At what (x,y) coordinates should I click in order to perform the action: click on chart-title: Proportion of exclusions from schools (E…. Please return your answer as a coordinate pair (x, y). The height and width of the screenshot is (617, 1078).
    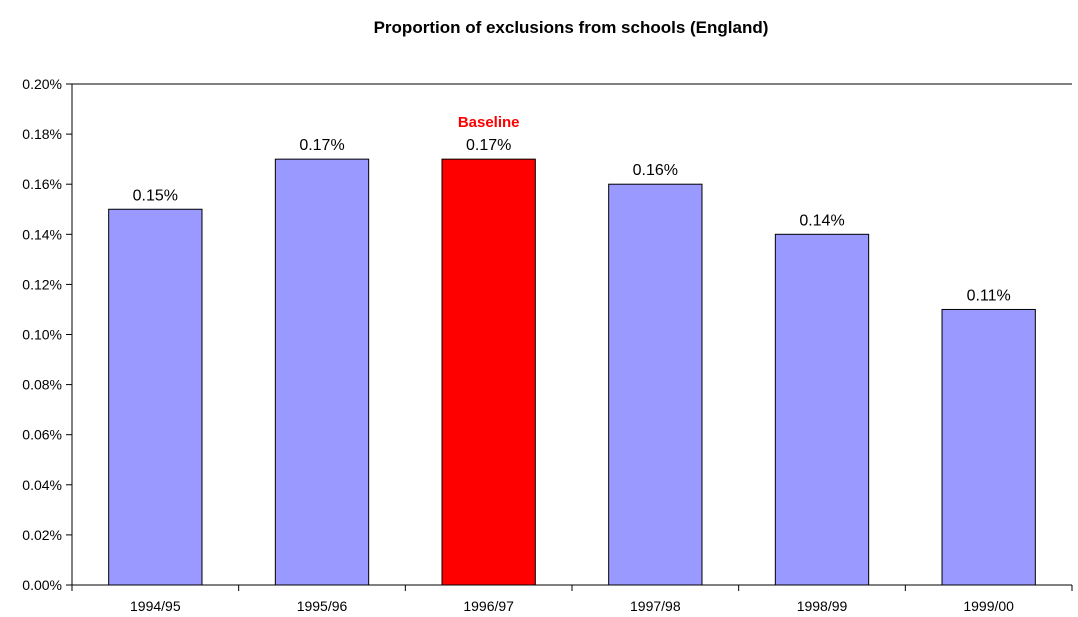
    Looking at the image, I should click on (571, 27).